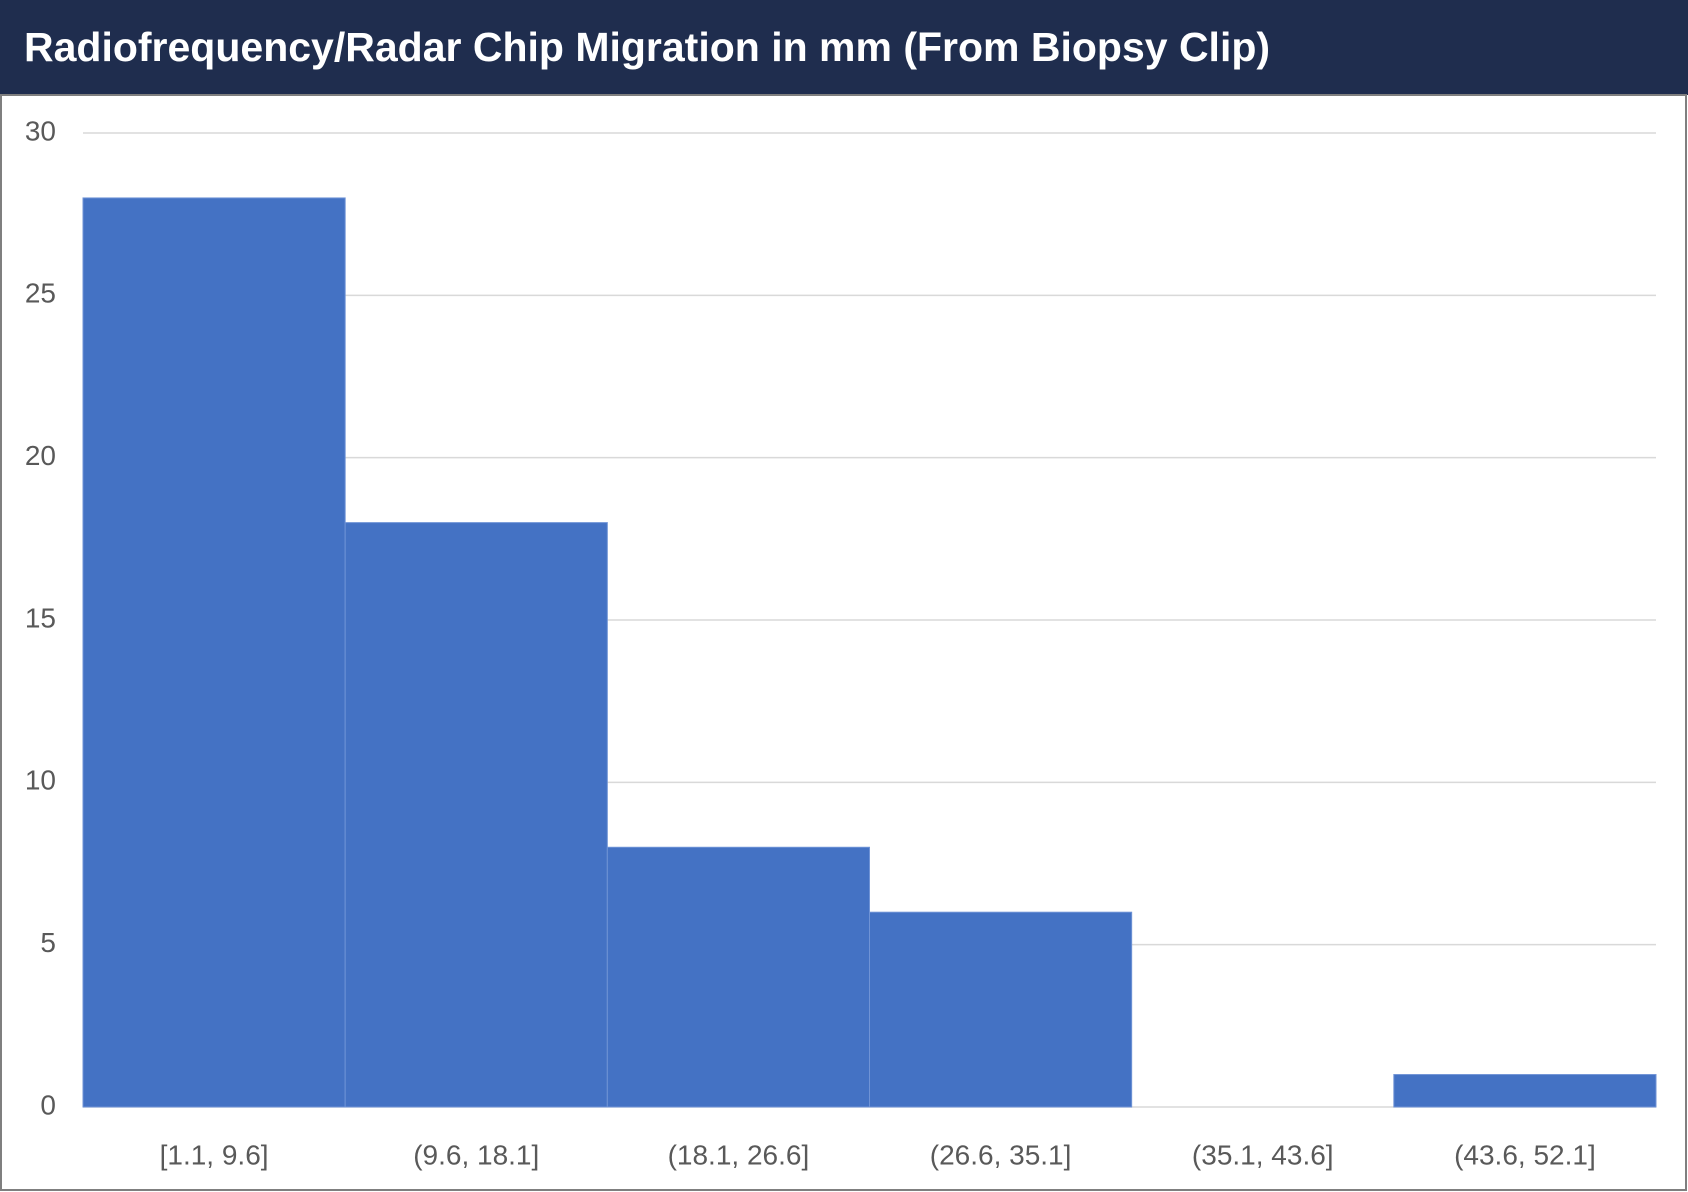 This screenshot has height=1192, width=1688. I want to click on x-tick-label: (9.6, 18.1], so click(476, 1154).